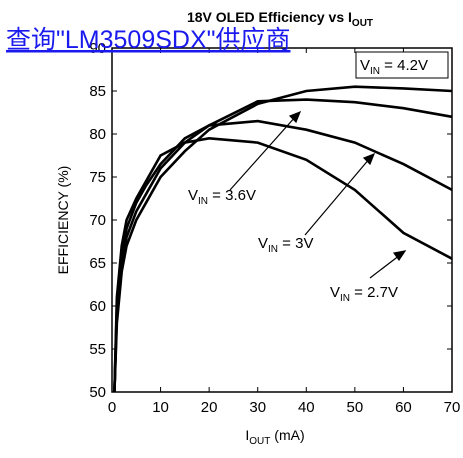  What do you see at coordinates (232, 195) in the screenshot?
I see `label-rest: = 3.6V` at bounding box center [232, 195].